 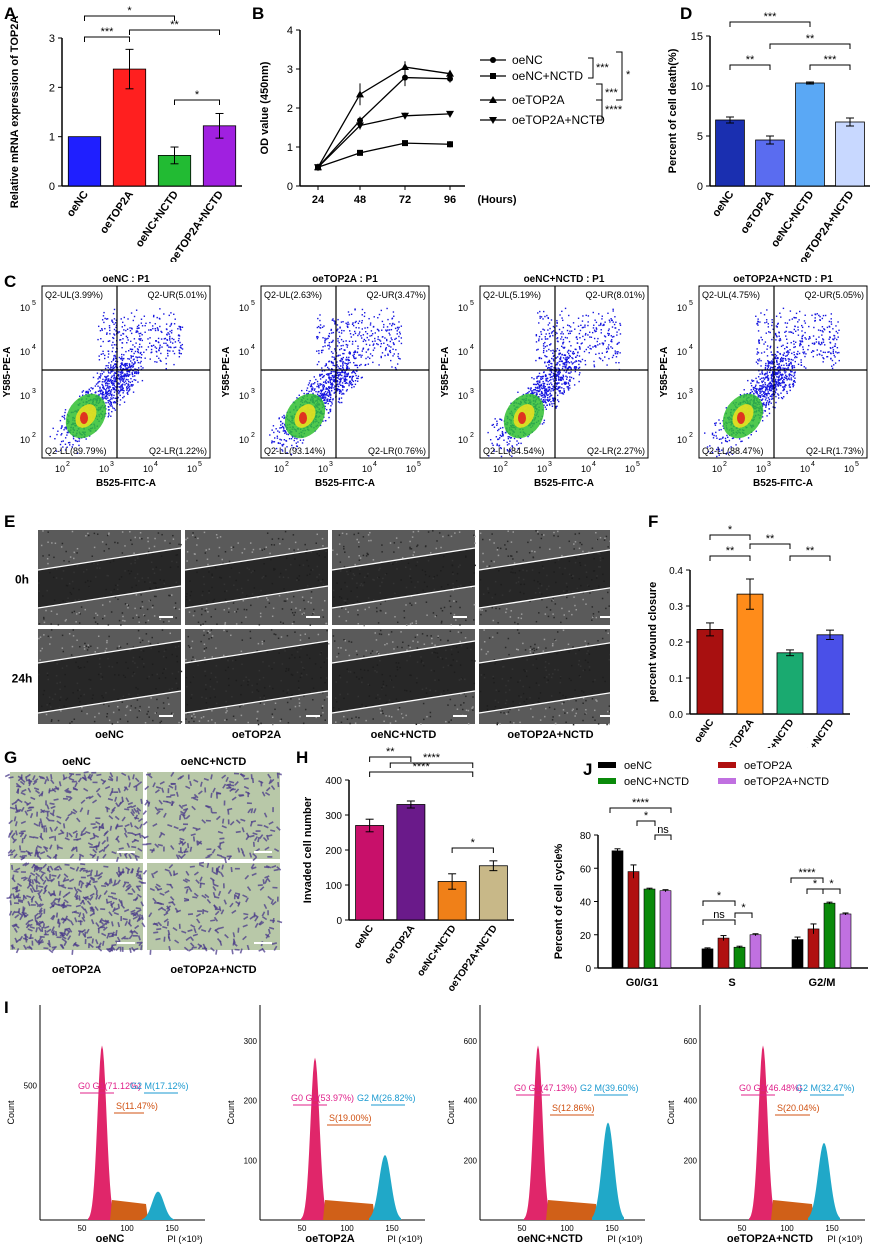 What do you see at coordinates (450, 200) in the screenshot?
I see `x-tick-label: 96` at bounding box center [450, 200].